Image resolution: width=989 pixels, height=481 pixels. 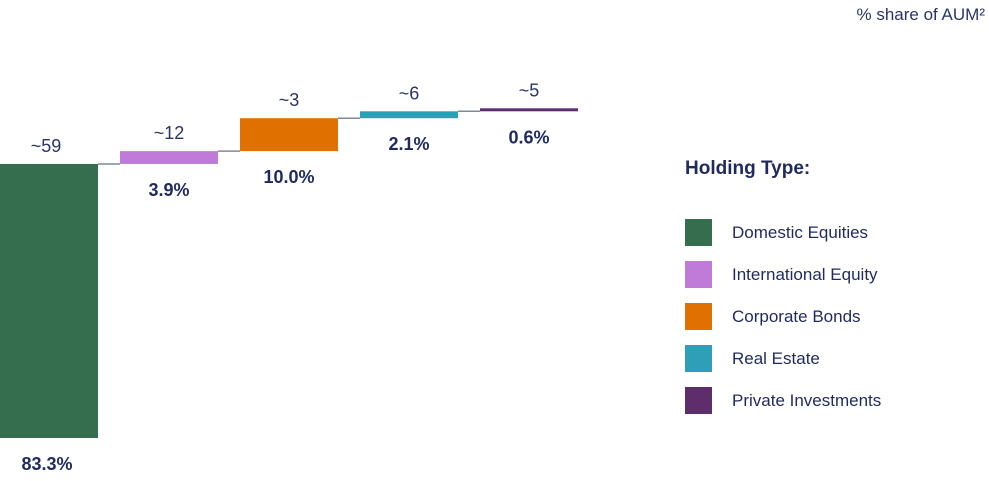 What do you see at coordinates (49, 300) in the screenshot?
I see `bar-domestic-equities` at bounding box center [49, 300].